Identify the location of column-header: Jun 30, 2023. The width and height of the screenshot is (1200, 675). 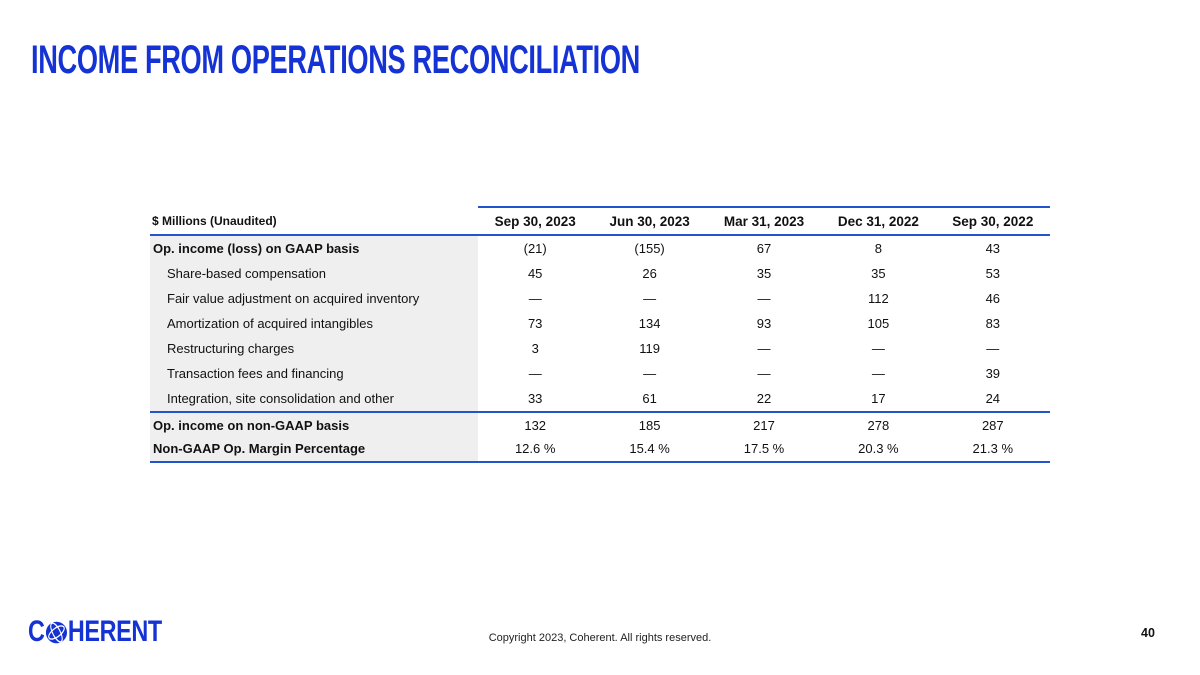
(649, 221).